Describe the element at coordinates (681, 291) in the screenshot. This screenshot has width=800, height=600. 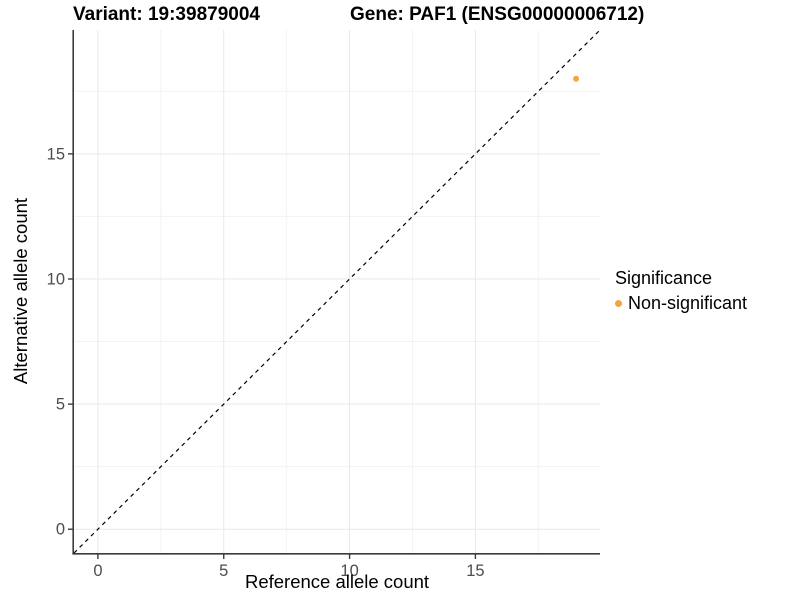
I see `legend: Significance Non-significant` at that location.